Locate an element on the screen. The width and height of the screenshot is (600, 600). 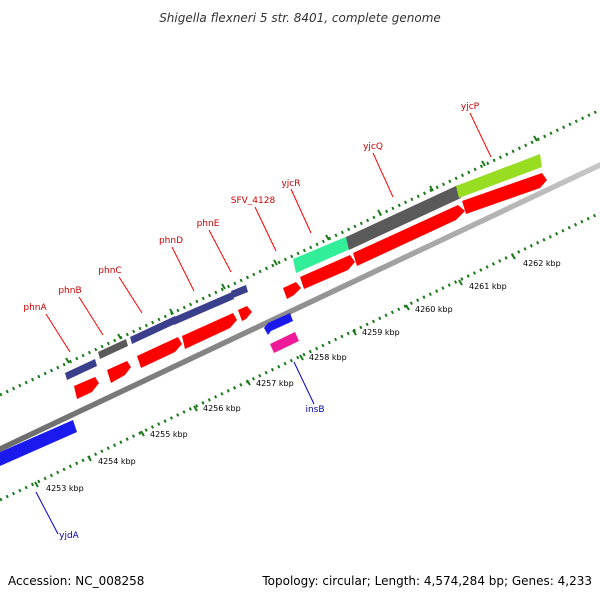
reverse-leader-lines is located at coordinates (175, 448).